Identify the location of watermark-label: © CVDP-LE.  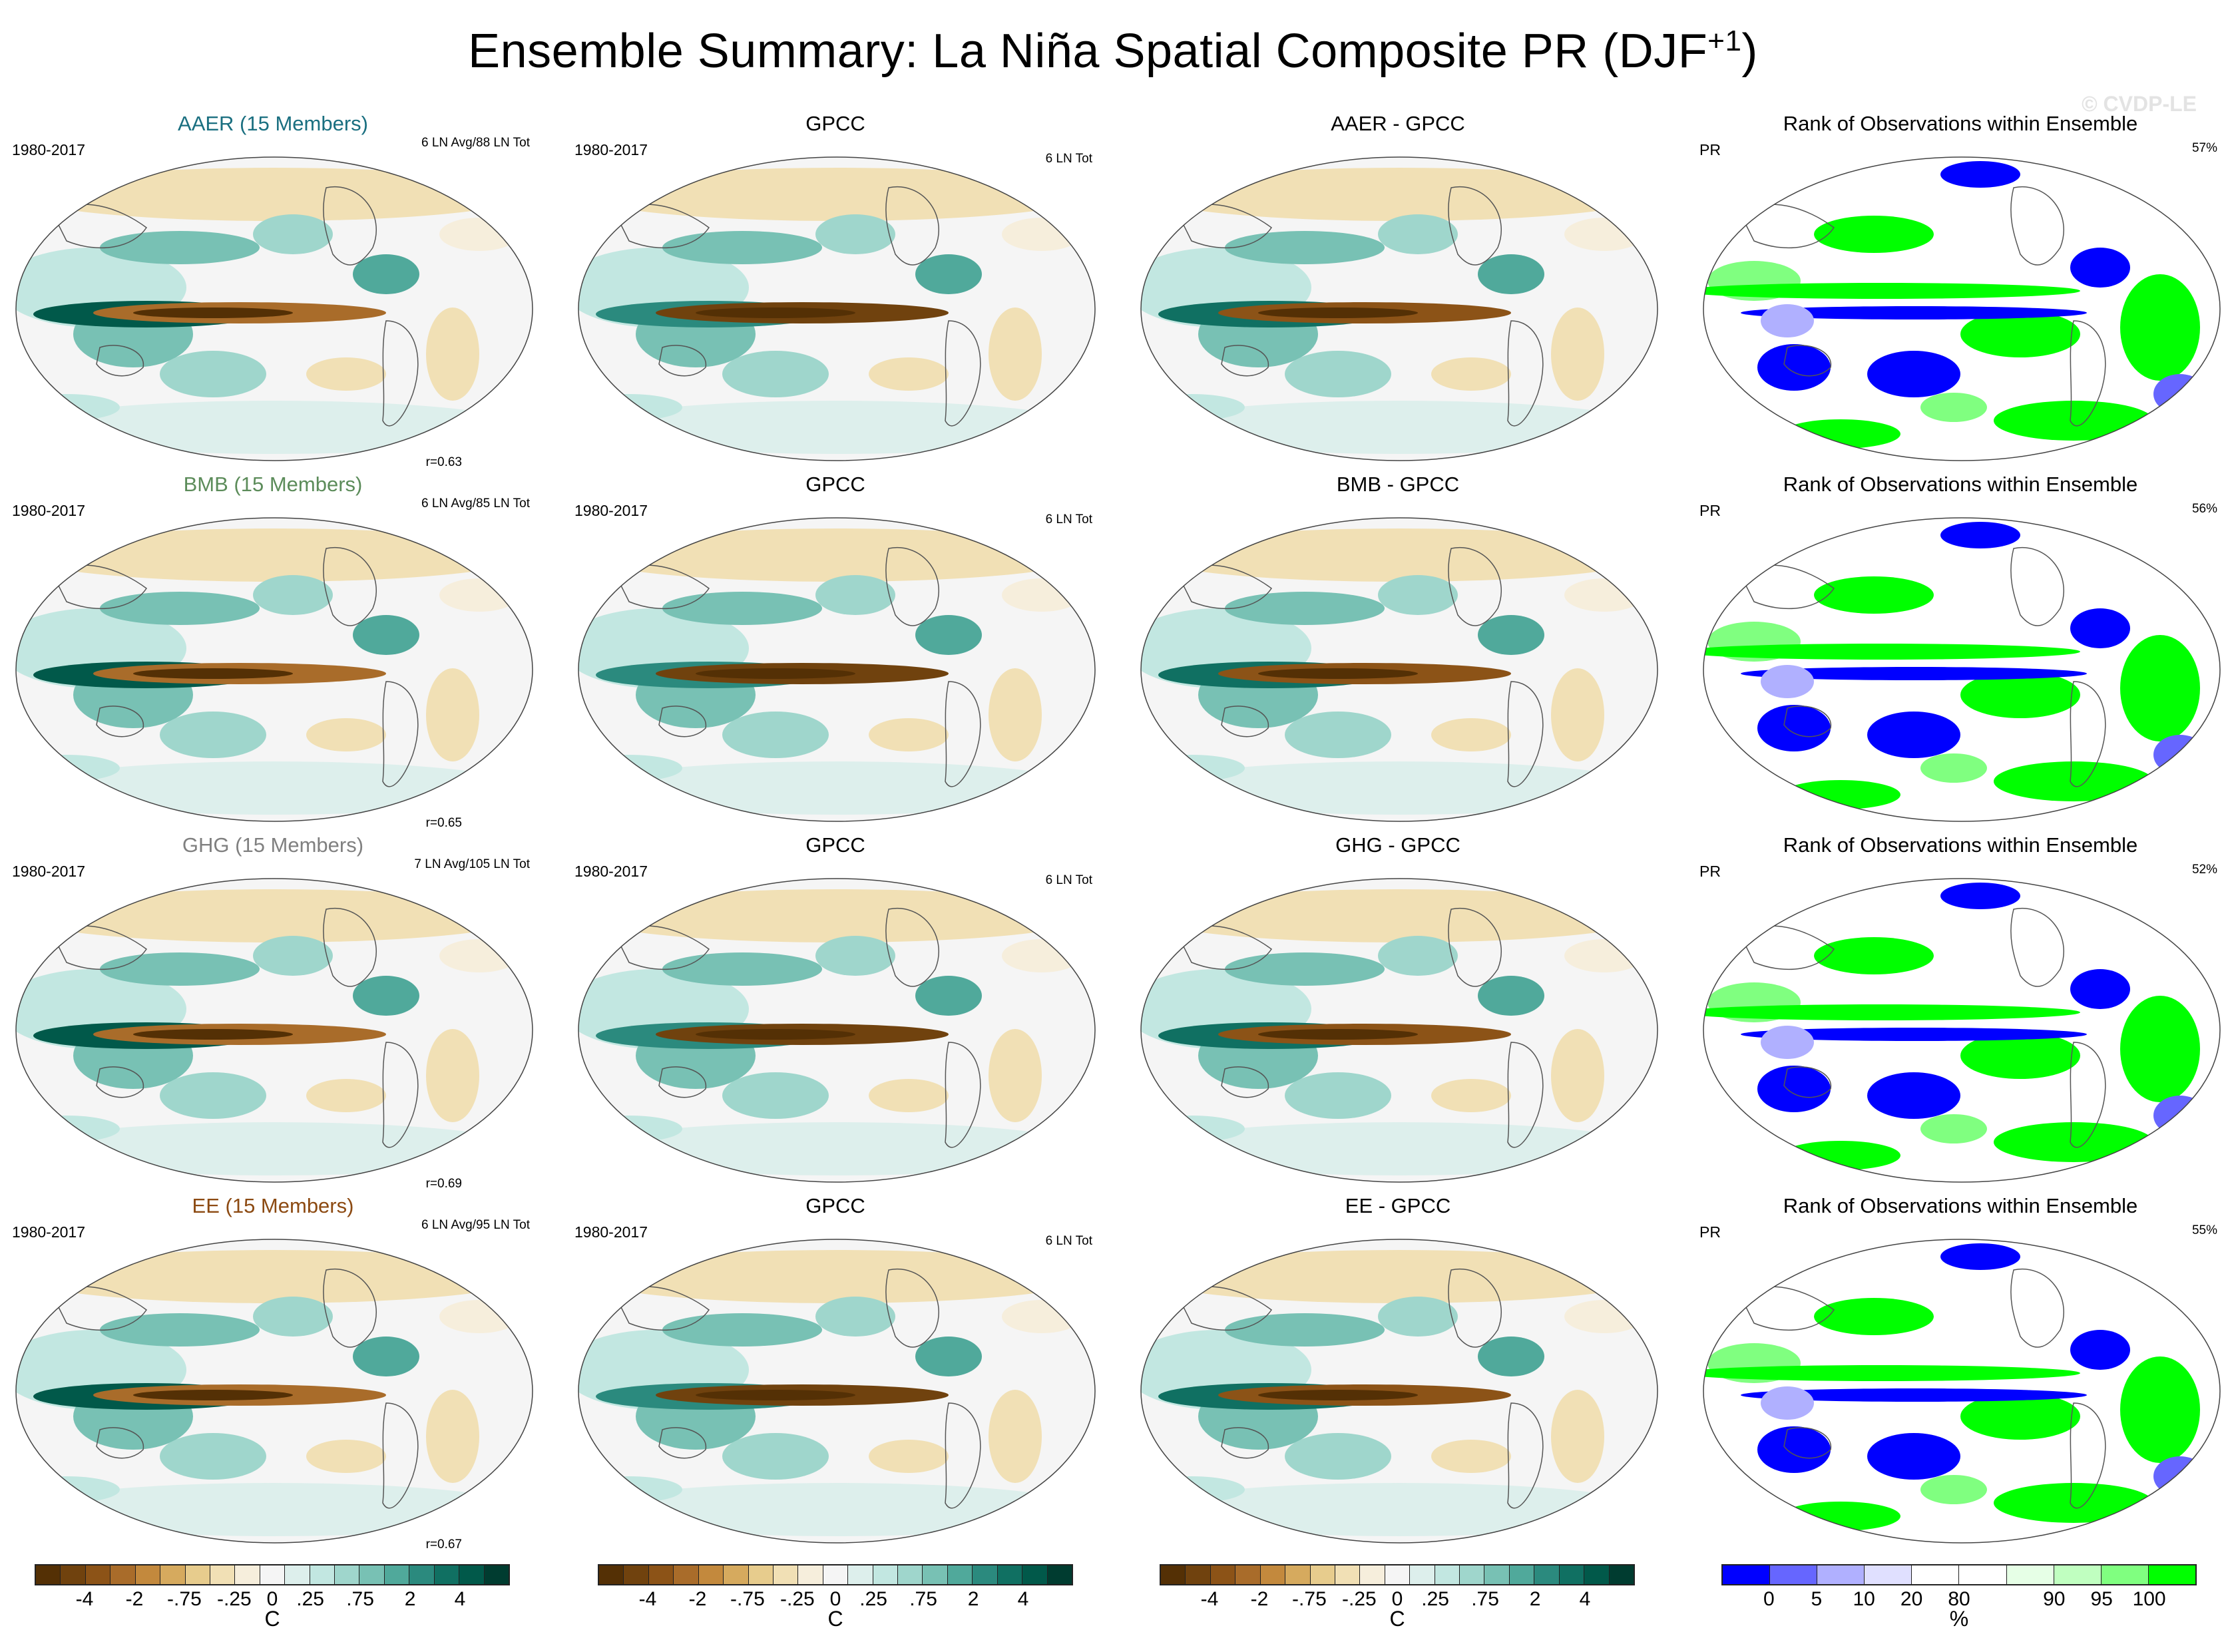
(2139, 104).